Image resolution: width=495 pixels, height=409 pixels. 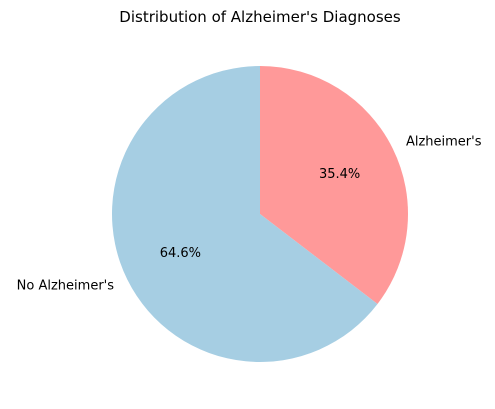 I want to click on slice-label-1: No Alzheimer's, so click(x=66, y=286).